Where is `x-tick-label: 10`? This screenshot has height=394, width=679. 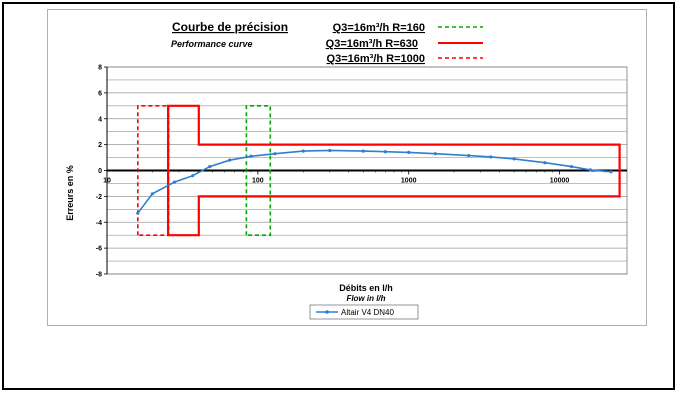 x-tick-label: 10 is located at coordinates (107, 181).